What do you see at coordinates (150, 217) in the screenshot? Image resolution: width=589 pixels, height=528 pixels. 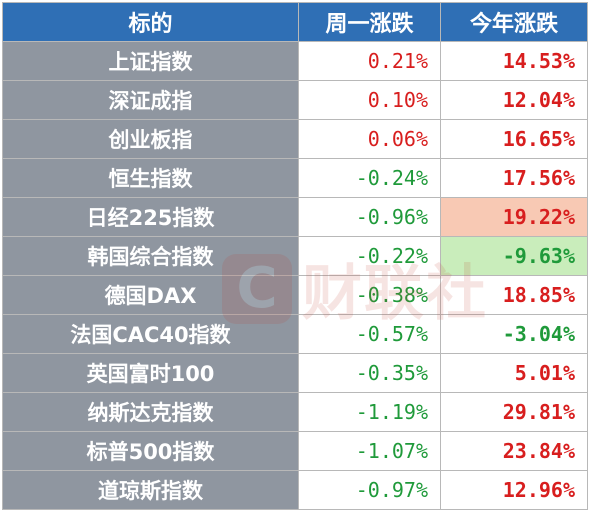 I see `instrument-name: 日经225指数` at bounding box center [150, 217].